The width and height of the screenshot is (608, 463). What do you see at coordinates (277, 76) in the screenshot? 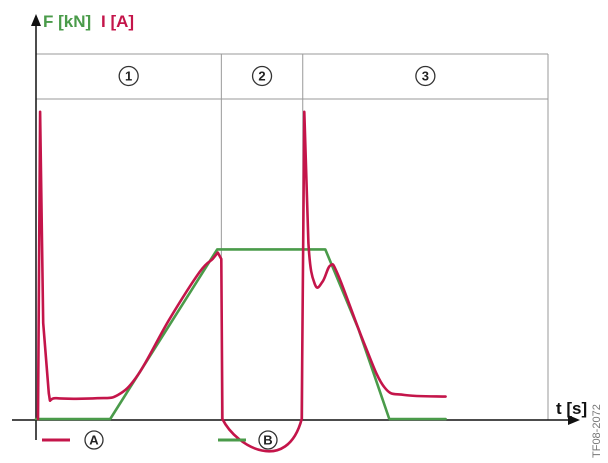
I see `phase-labels: 1 2 3` at bounding box center [277, 76].